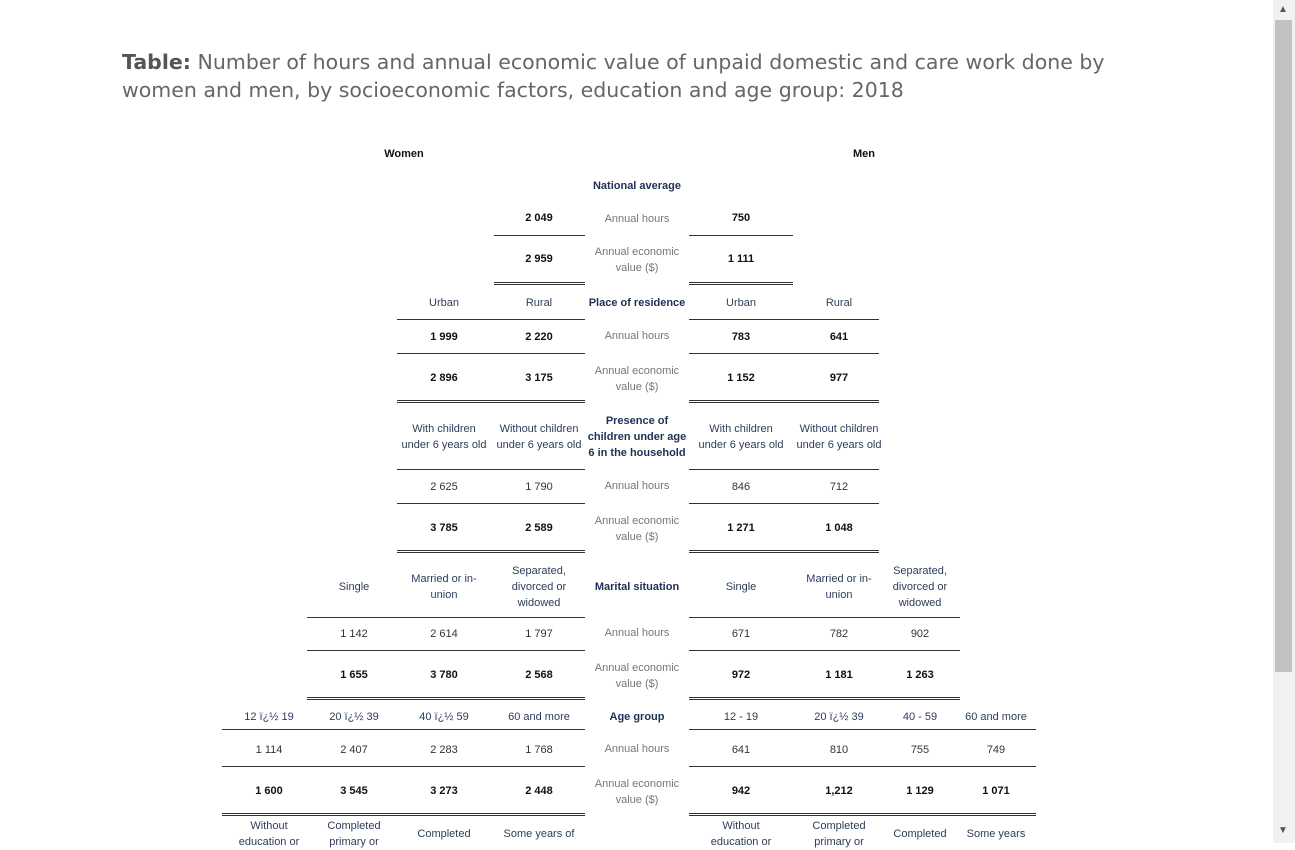 This screenshot has height=850, width=1295. Describe the element at coordinates (839, 528) in the screenshot. I see `table-cell: 1 048` at that location.